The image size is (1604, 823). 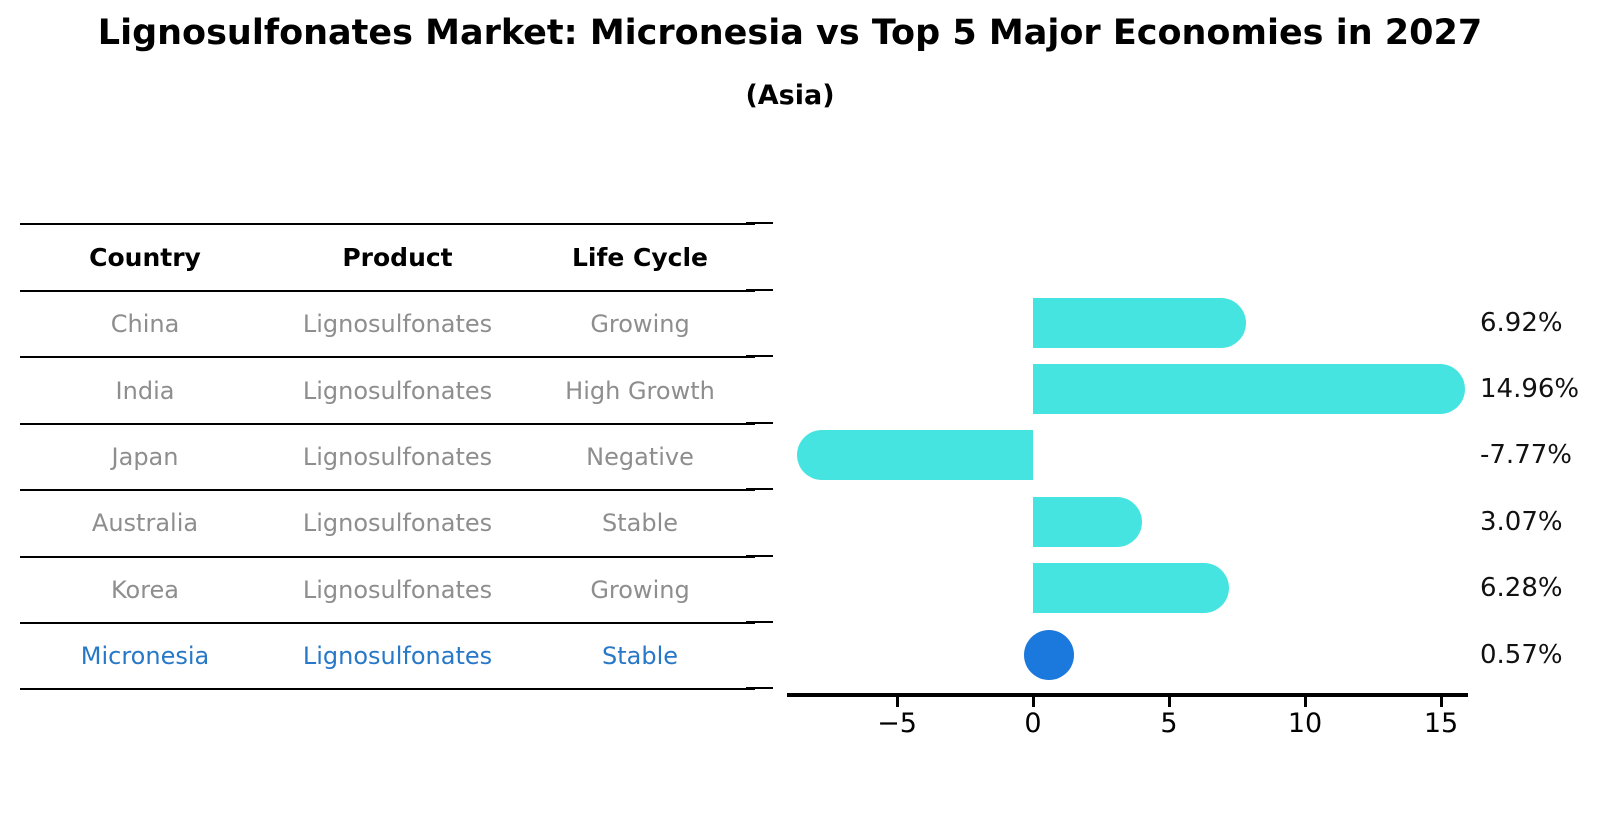 I want to click on x-axis-line, so click(x=1127, y=695).